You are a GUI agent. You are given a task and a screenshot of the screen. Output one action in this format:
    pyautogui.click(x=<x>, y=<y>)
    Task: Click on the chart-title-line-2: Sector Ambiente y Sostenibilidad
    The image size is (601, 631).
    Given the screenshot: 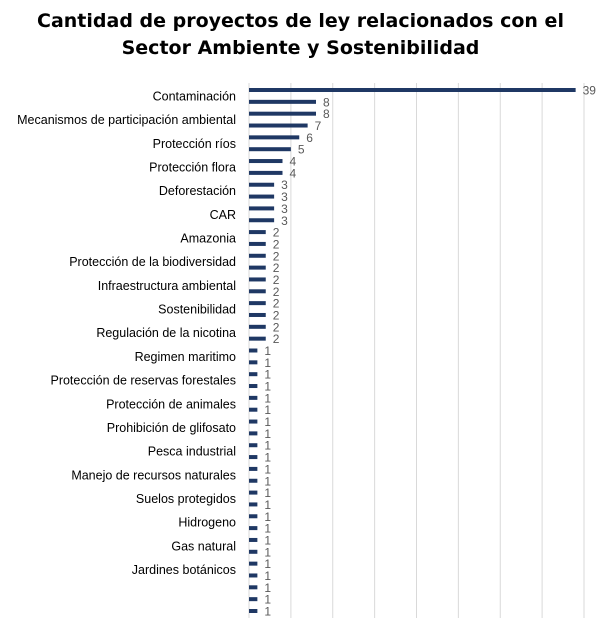 What is the action you would take?
    pyautogui.click(x=300, y=48)
    